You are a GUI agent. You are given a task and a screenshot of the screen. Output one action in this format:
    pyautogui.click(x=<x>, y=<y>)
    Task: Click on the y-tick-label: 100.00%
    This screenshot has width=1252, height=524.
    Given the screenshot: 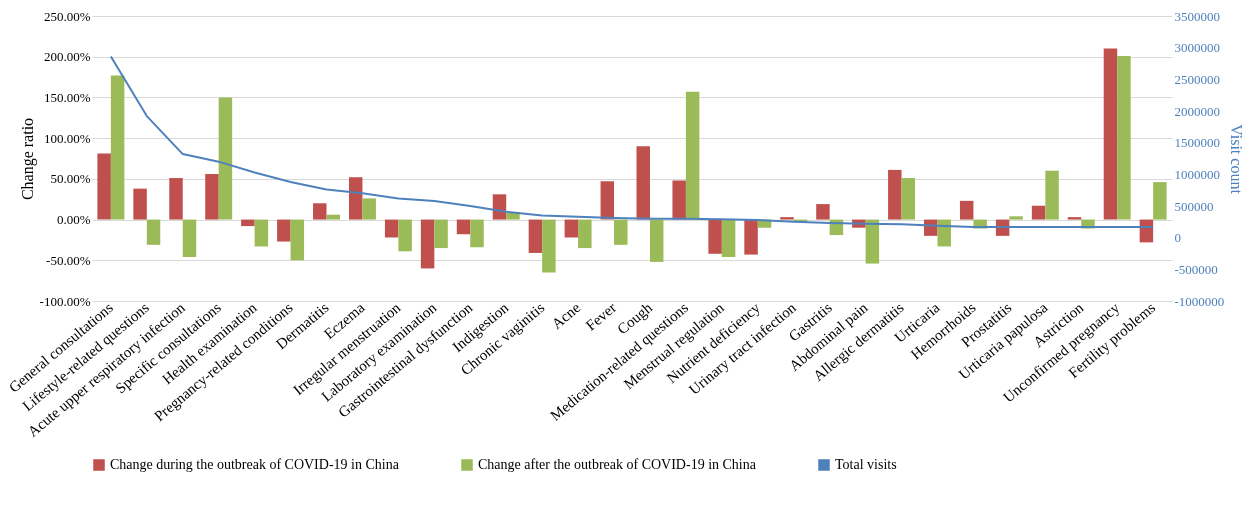 What is the action you would take?
    pyautogui.click(x=67, y=138)
    